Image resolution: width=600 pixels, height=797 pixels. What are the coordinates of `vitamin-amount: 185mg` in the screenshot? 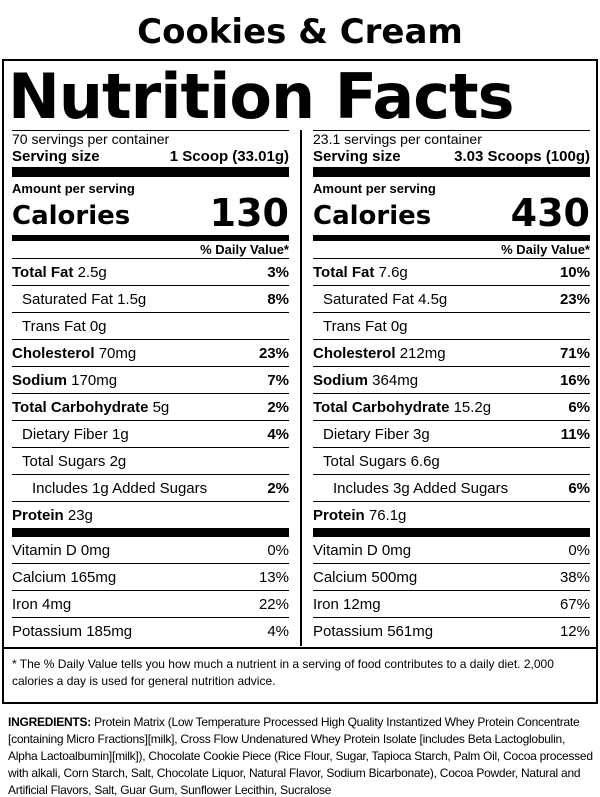 It's located at (109, 631).